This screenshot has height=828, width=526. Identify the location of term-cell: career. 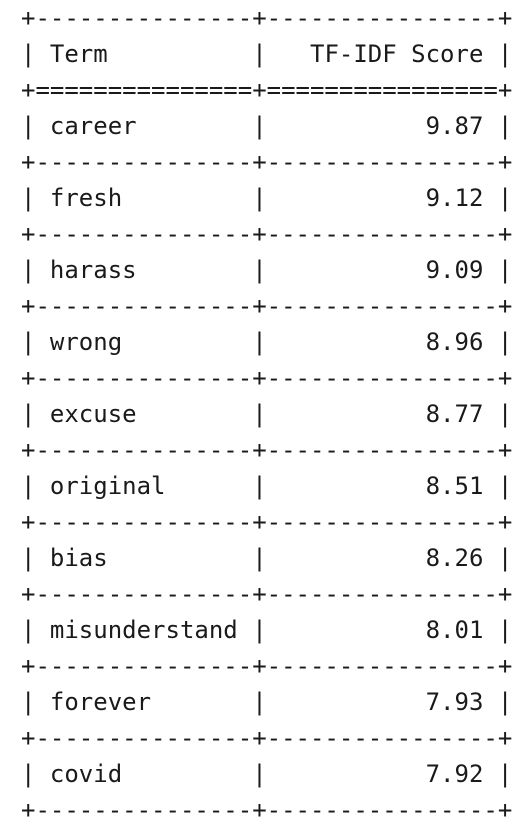
(93, 126).